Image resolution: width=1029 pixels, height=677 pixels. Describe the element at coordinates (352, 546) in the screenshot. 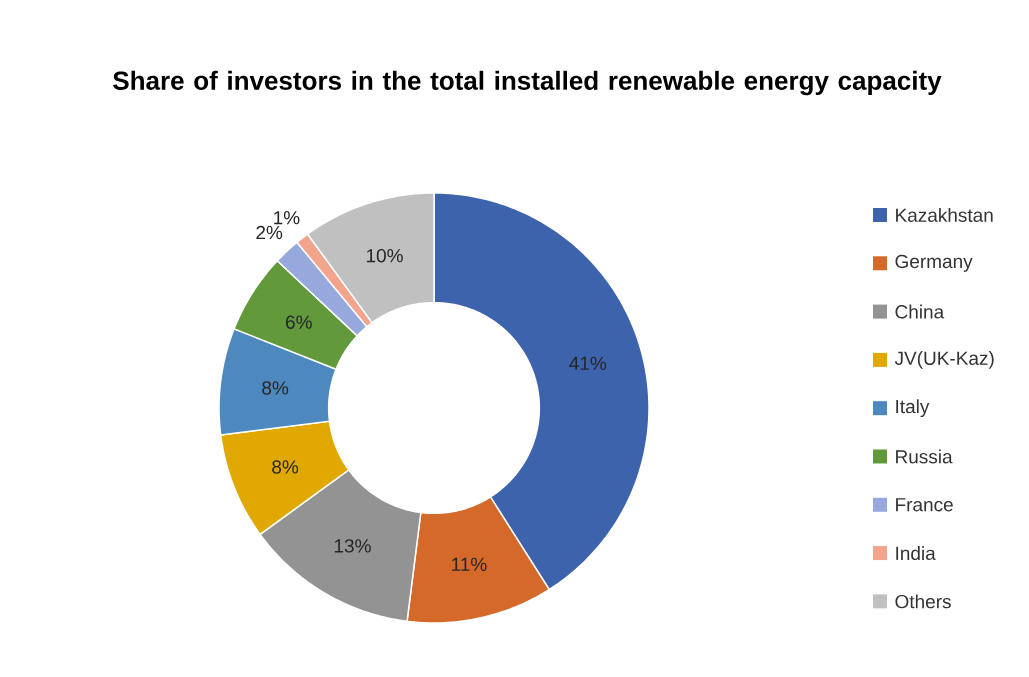

I see `data-label: 13%` at that location.